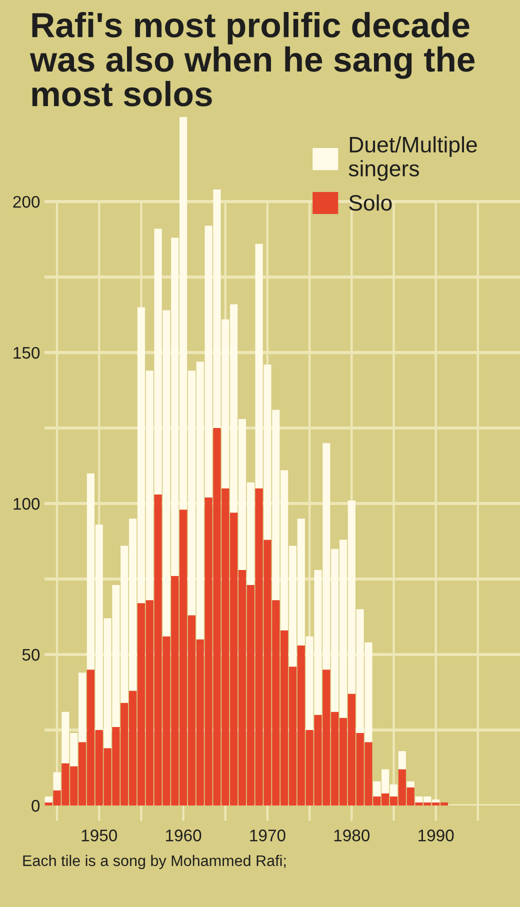  Describe the element at coordinates (184, 836) in the screenshot. I see `x-tick-label: 1960` at that location.